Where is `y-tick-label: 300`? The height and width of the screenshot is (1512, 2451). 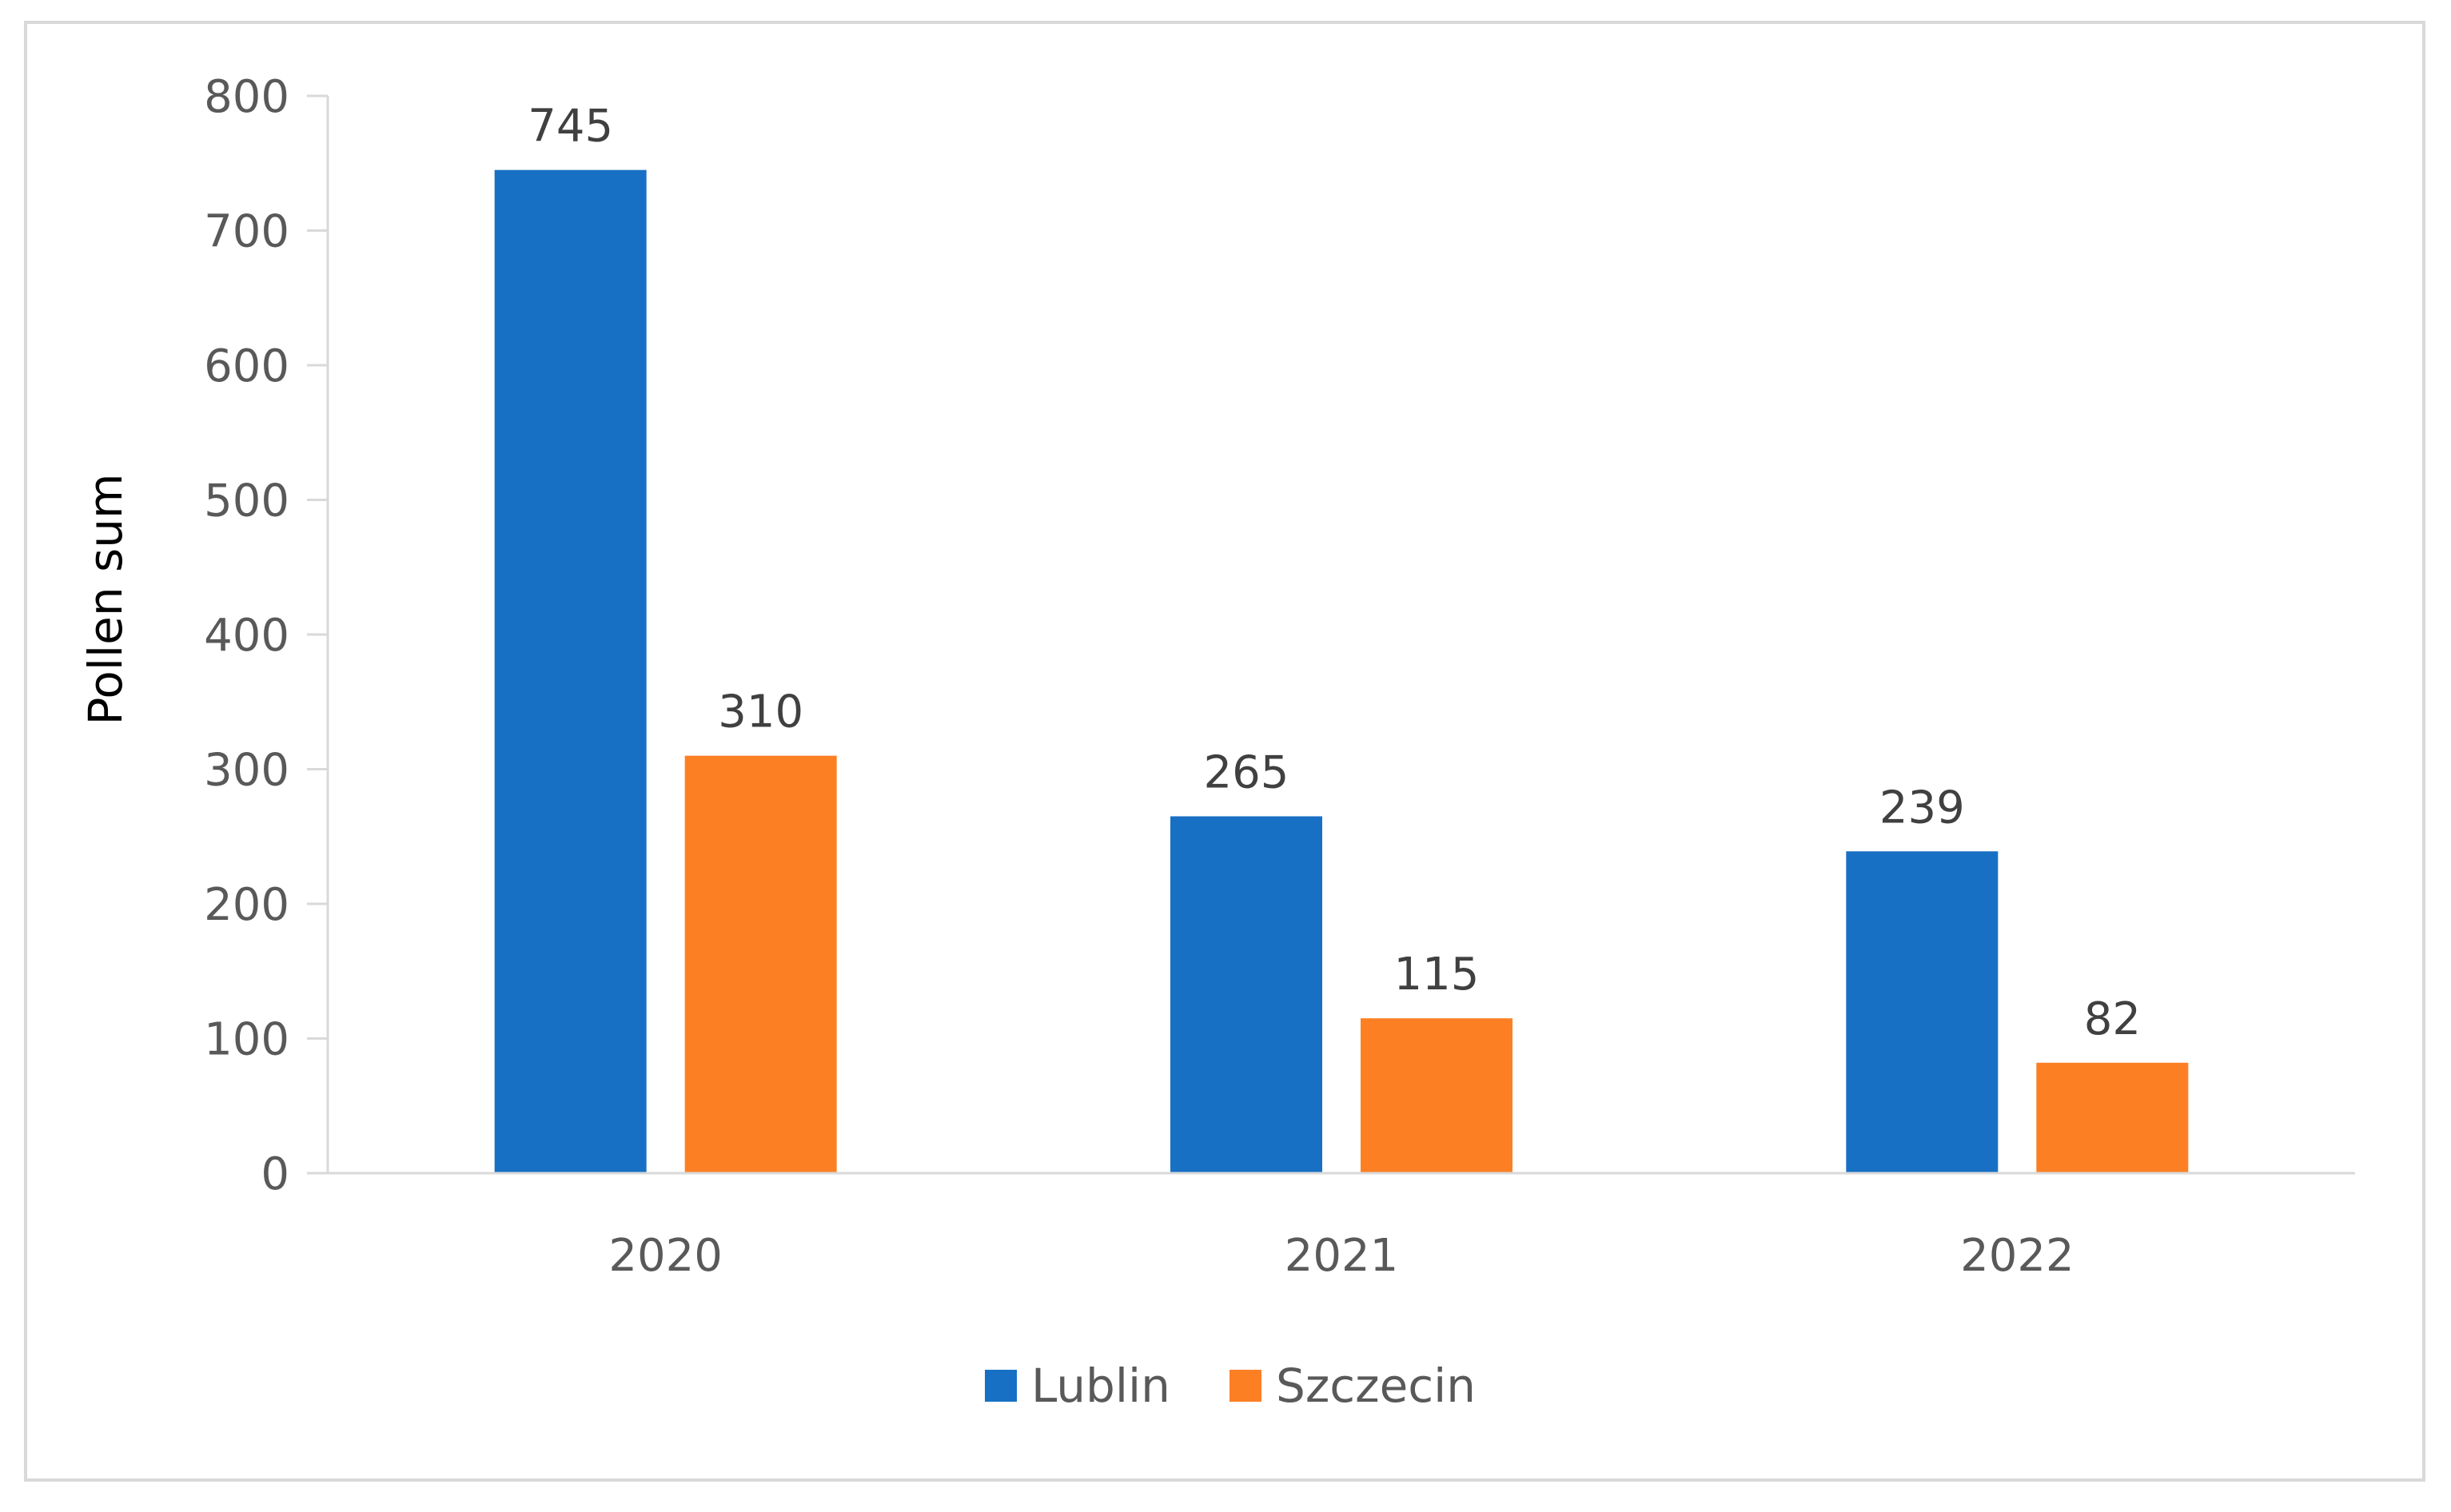 y-tick-label: 300 is located at coordinates (246, 771).